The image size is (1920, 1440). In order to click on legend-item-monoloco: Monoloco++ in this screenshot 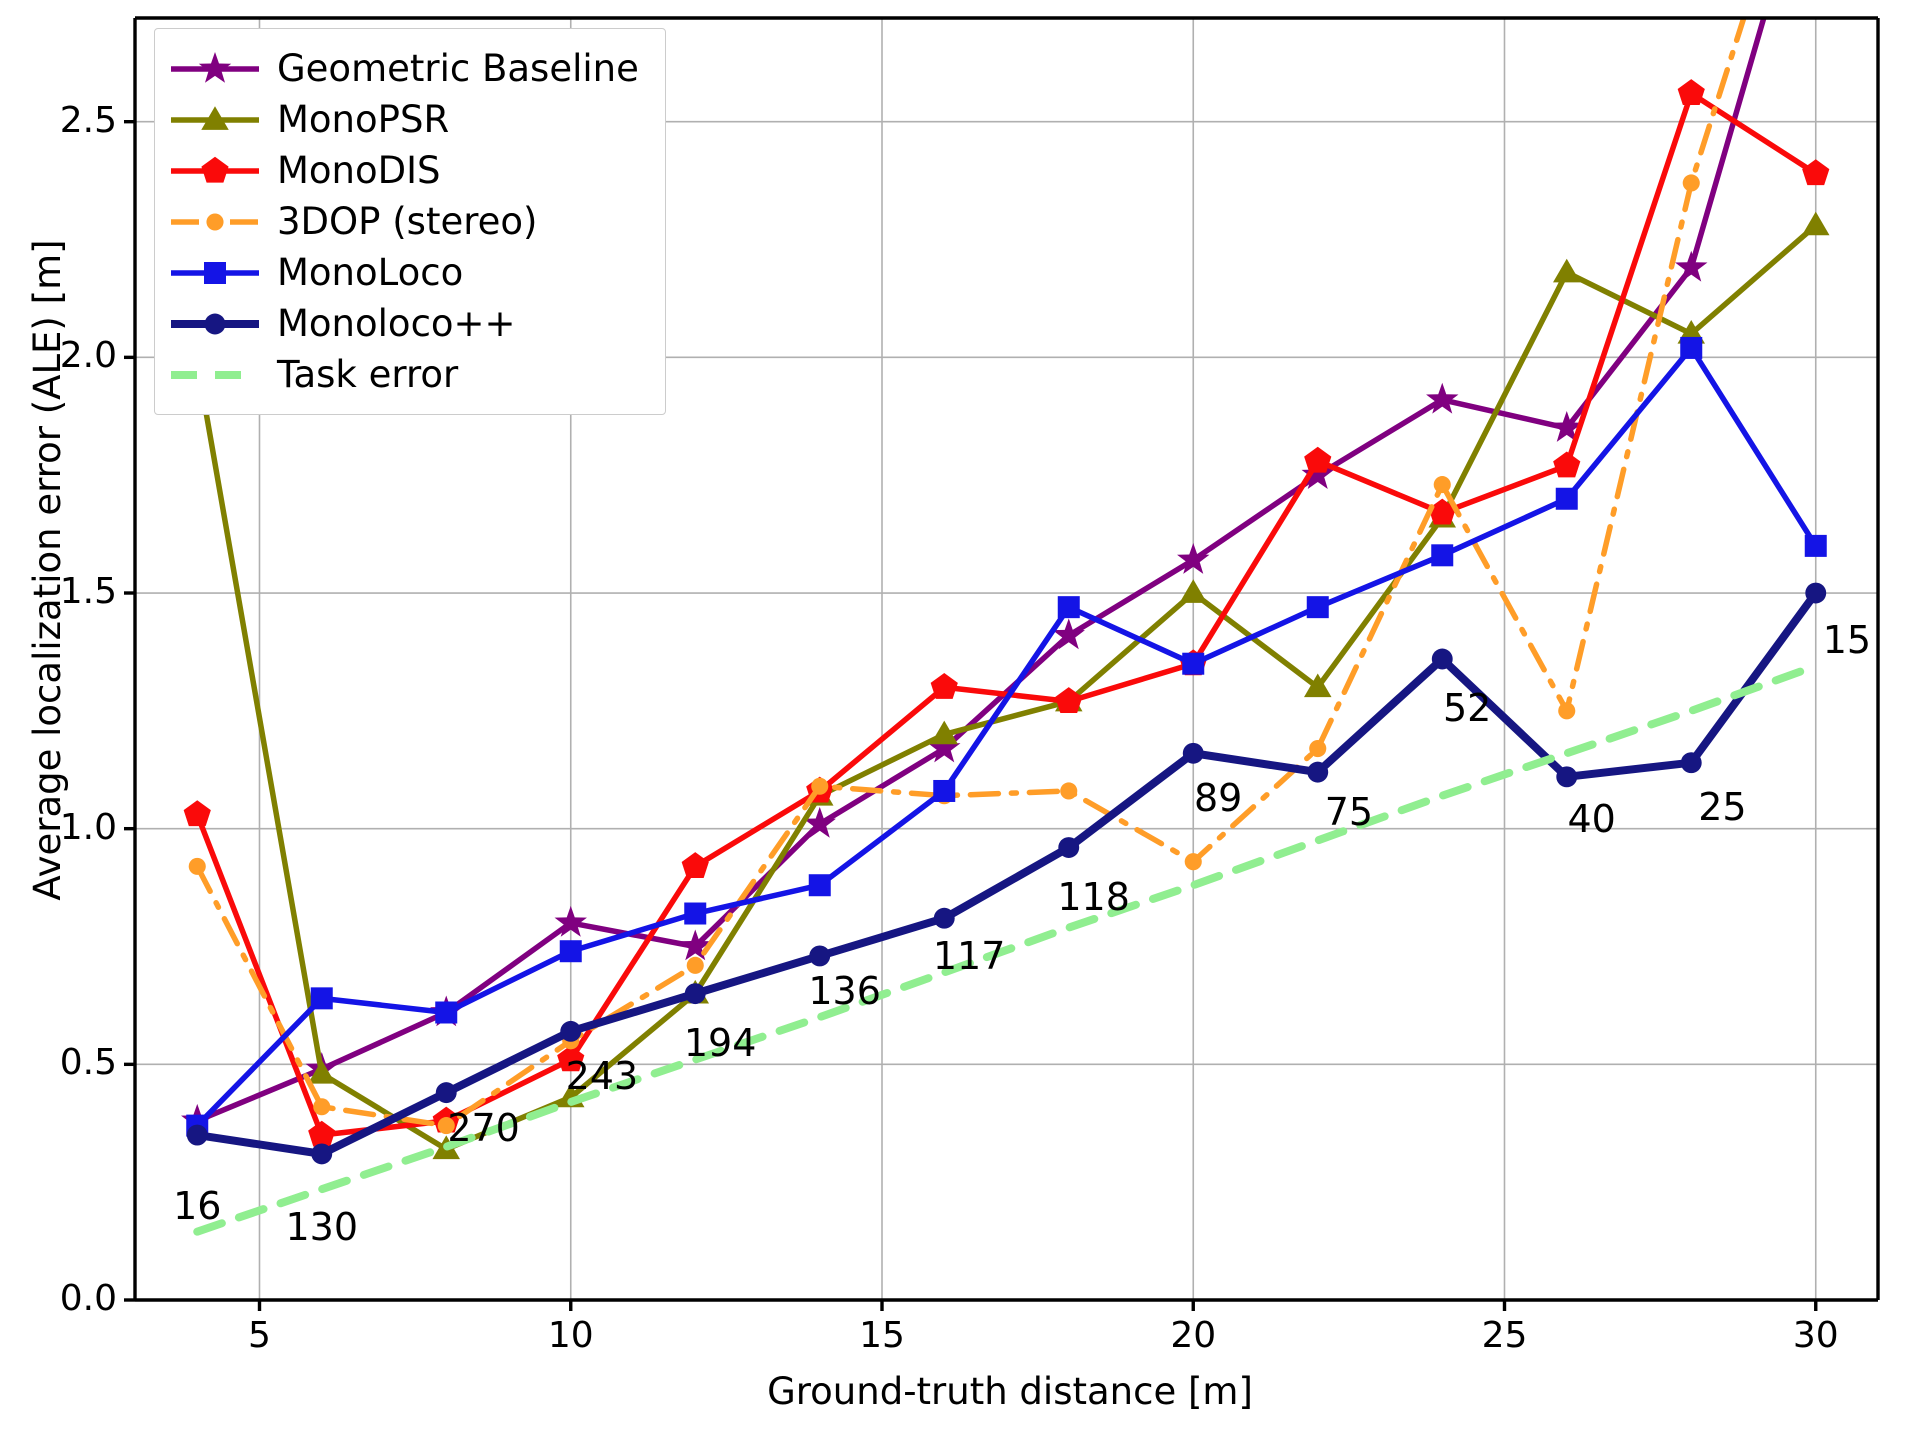, I will do `click(404, 323)`.